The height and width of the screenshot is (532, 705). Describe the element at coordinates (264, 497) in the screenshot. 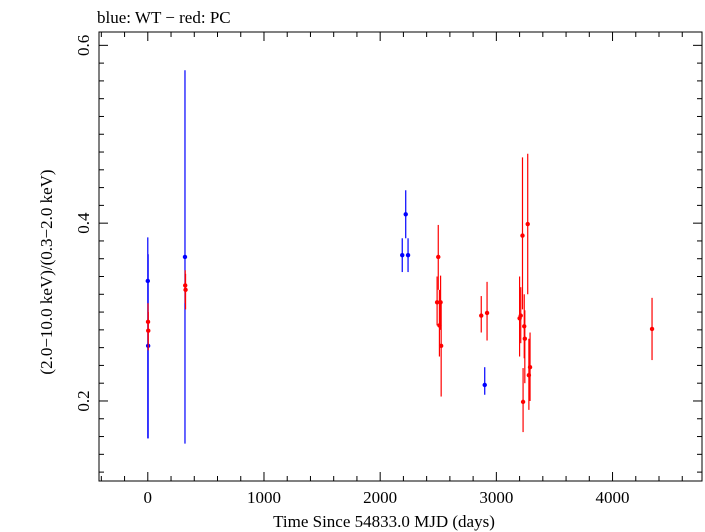

I see `x-tick-label: 1000` at that location.